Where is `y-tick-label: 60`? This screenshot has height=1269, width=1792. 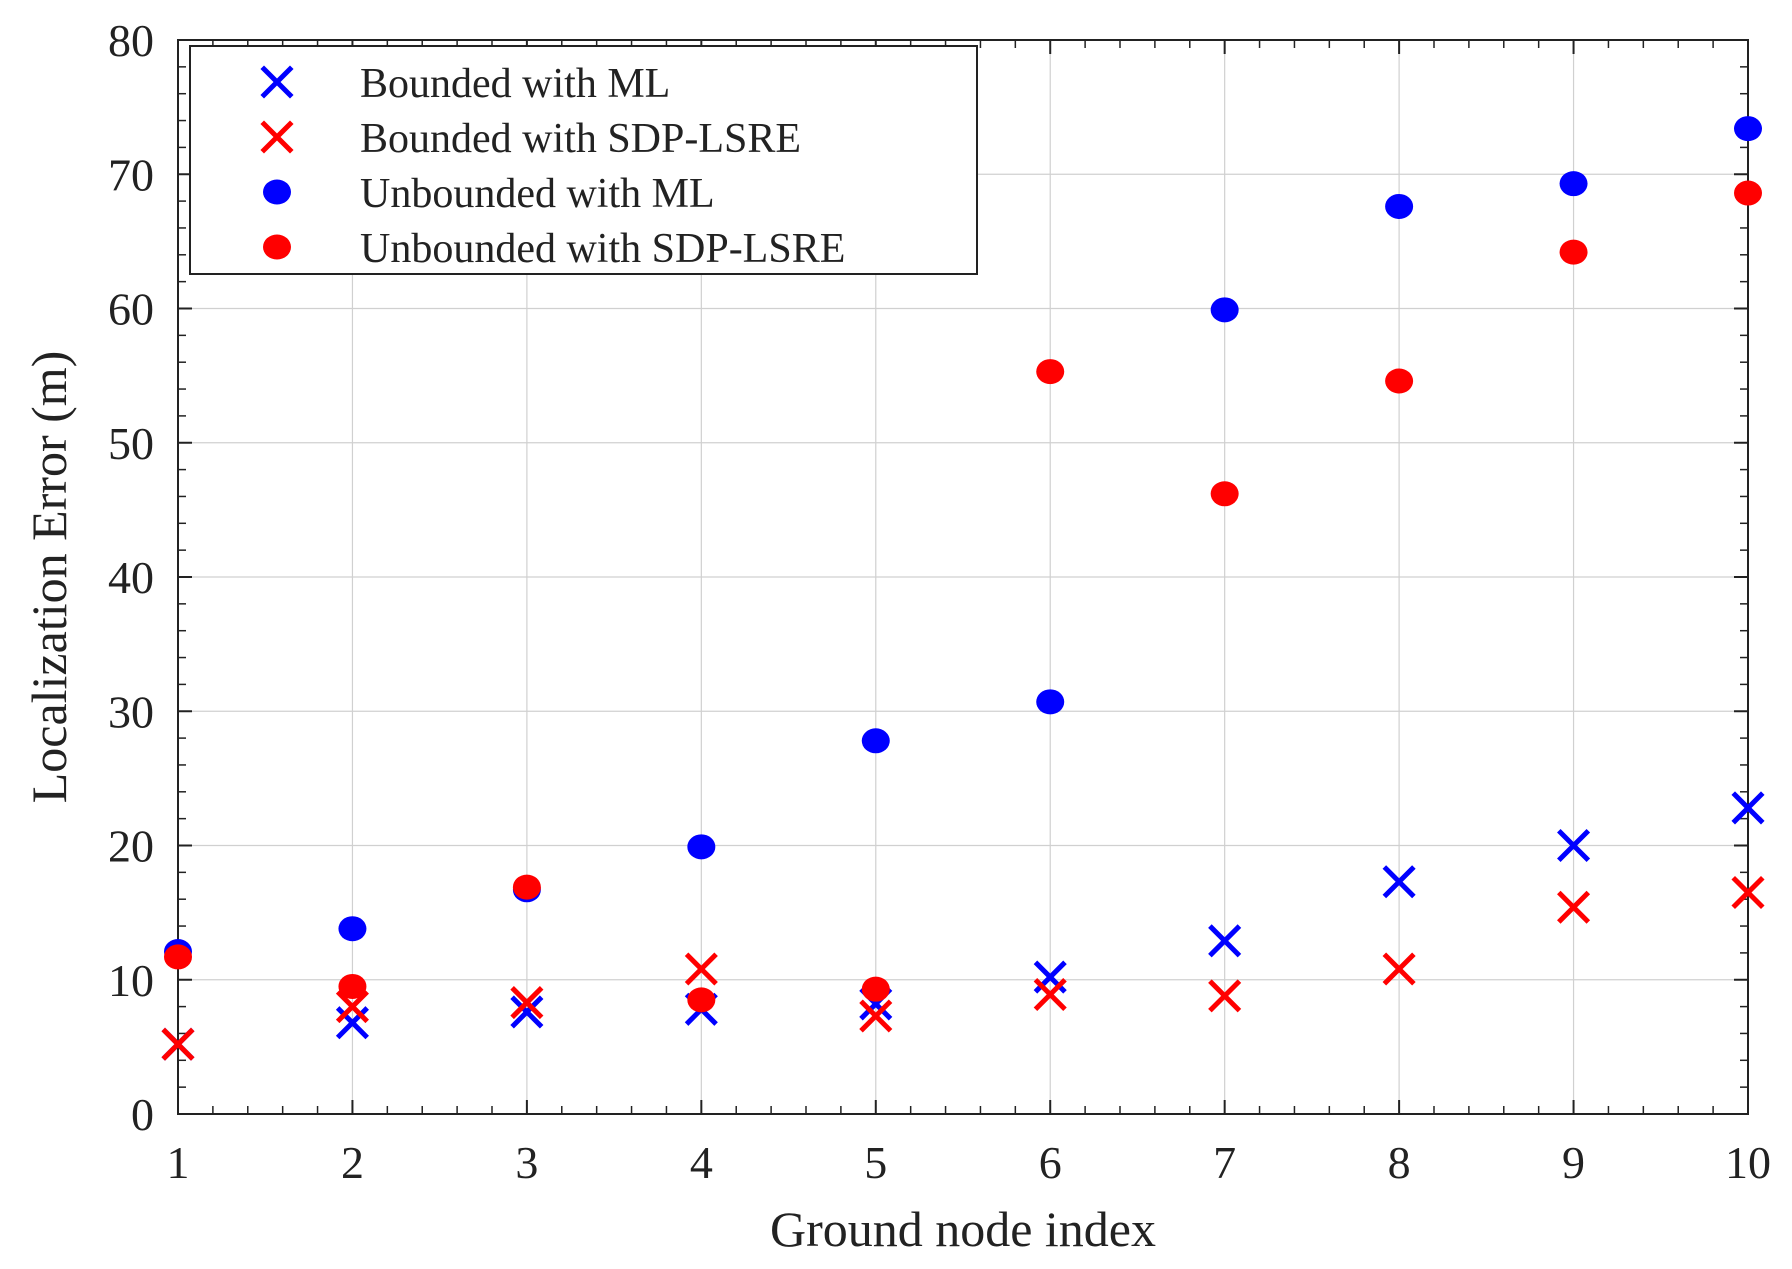
y-tick-label: 60 is located at coordinates (131, 309).